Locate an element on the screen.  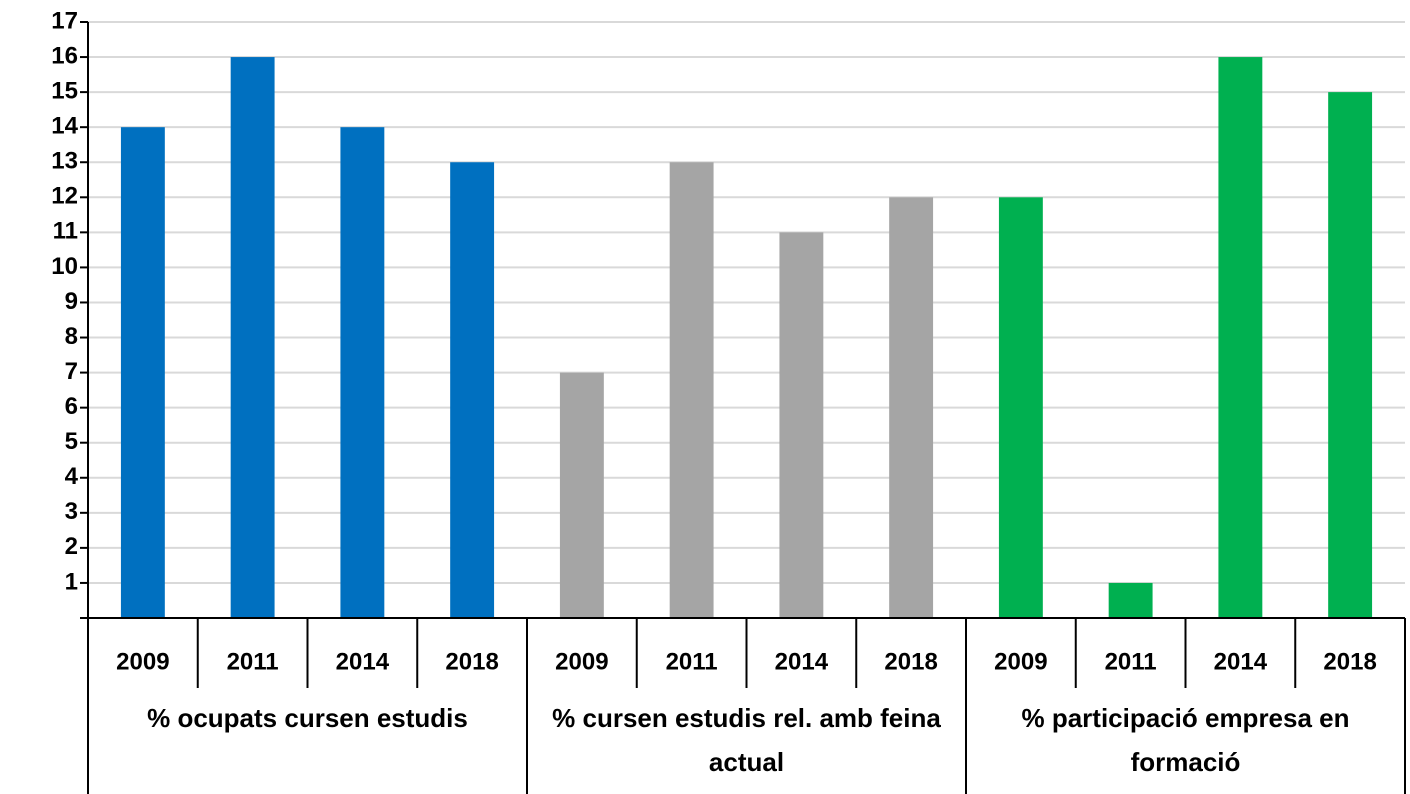
y-tick-label: 17 is located at coordinates (64, 20).